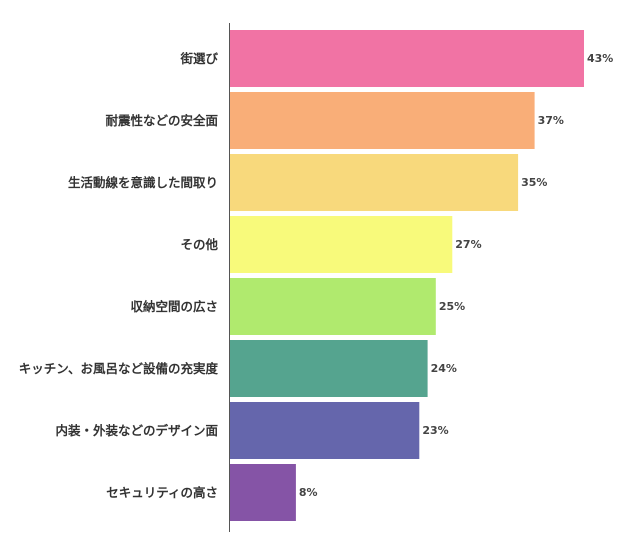  Describe the element at coordinates (308, 492) in the screenshot. I see `value-label-8: 8%` at that location.